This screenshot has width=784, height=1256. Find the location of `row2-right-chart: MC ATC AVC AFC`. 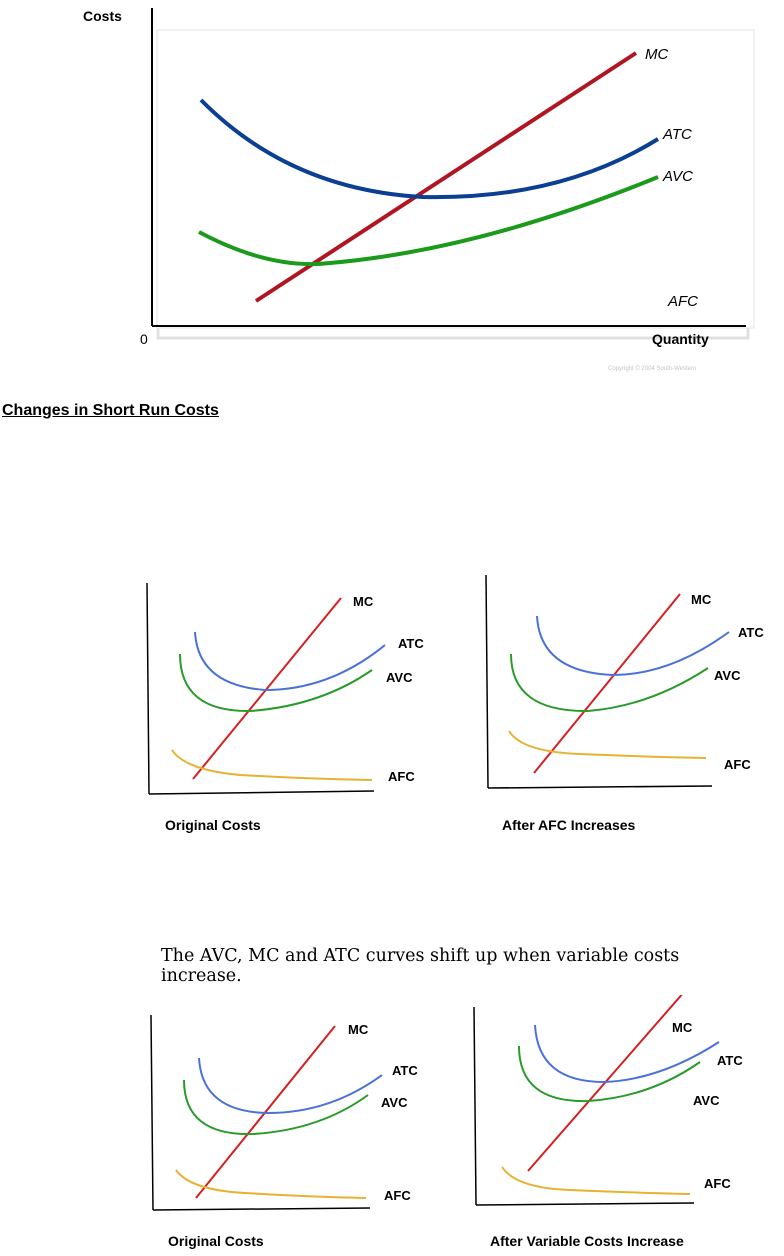

row2-right-chart: MC ATC AVC AFC is located at coordinates (608, 1100).